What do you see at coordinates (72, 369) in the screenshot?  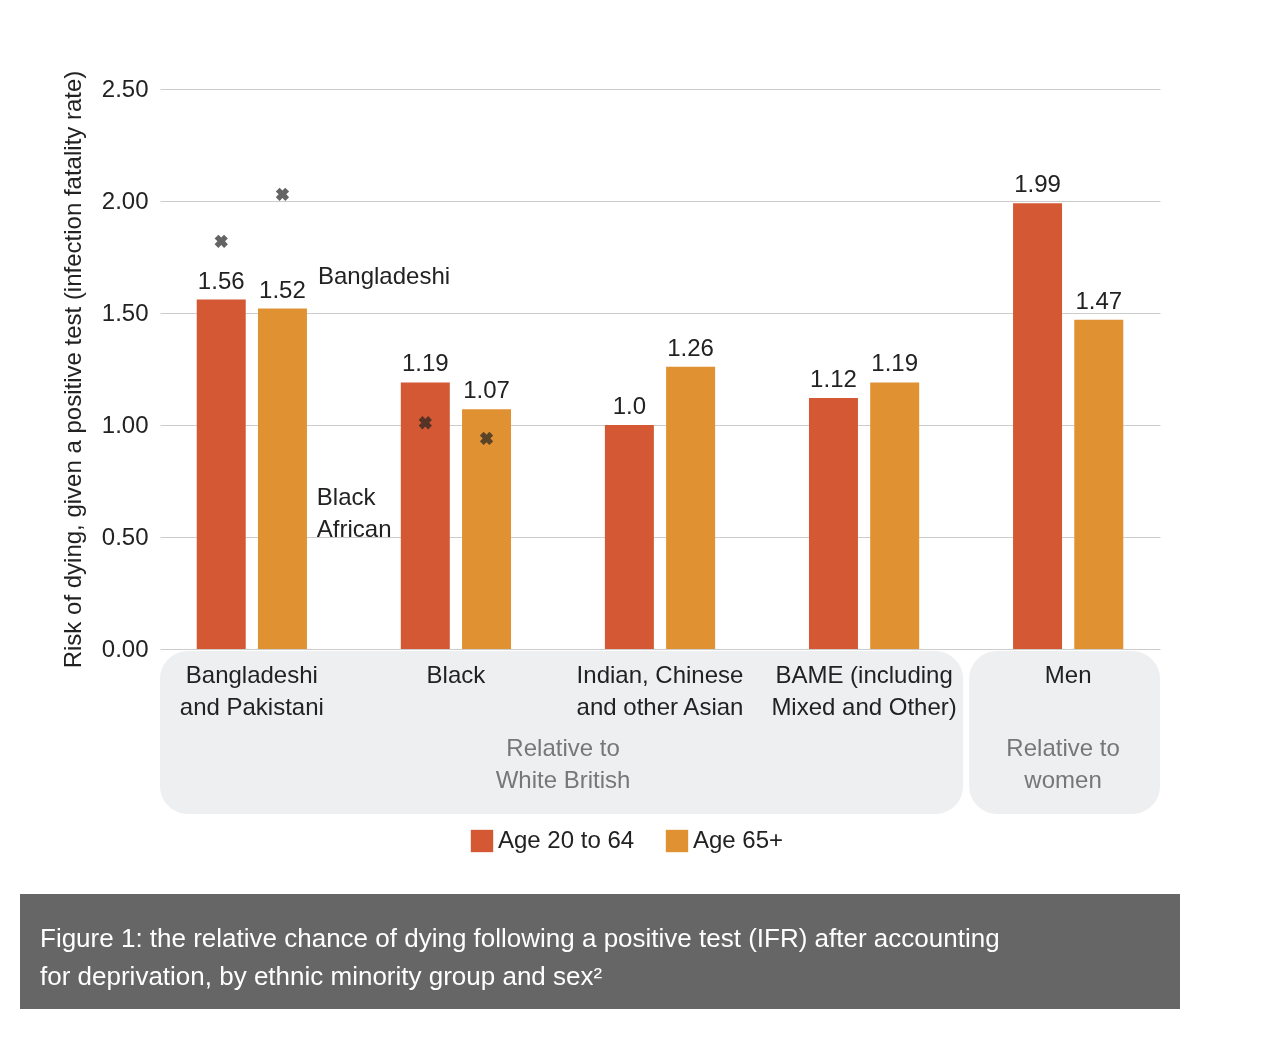 I see `y-axis-title: Risk of dying, given a positive test (infection fatality rate)` at bounding box center [72, 369].